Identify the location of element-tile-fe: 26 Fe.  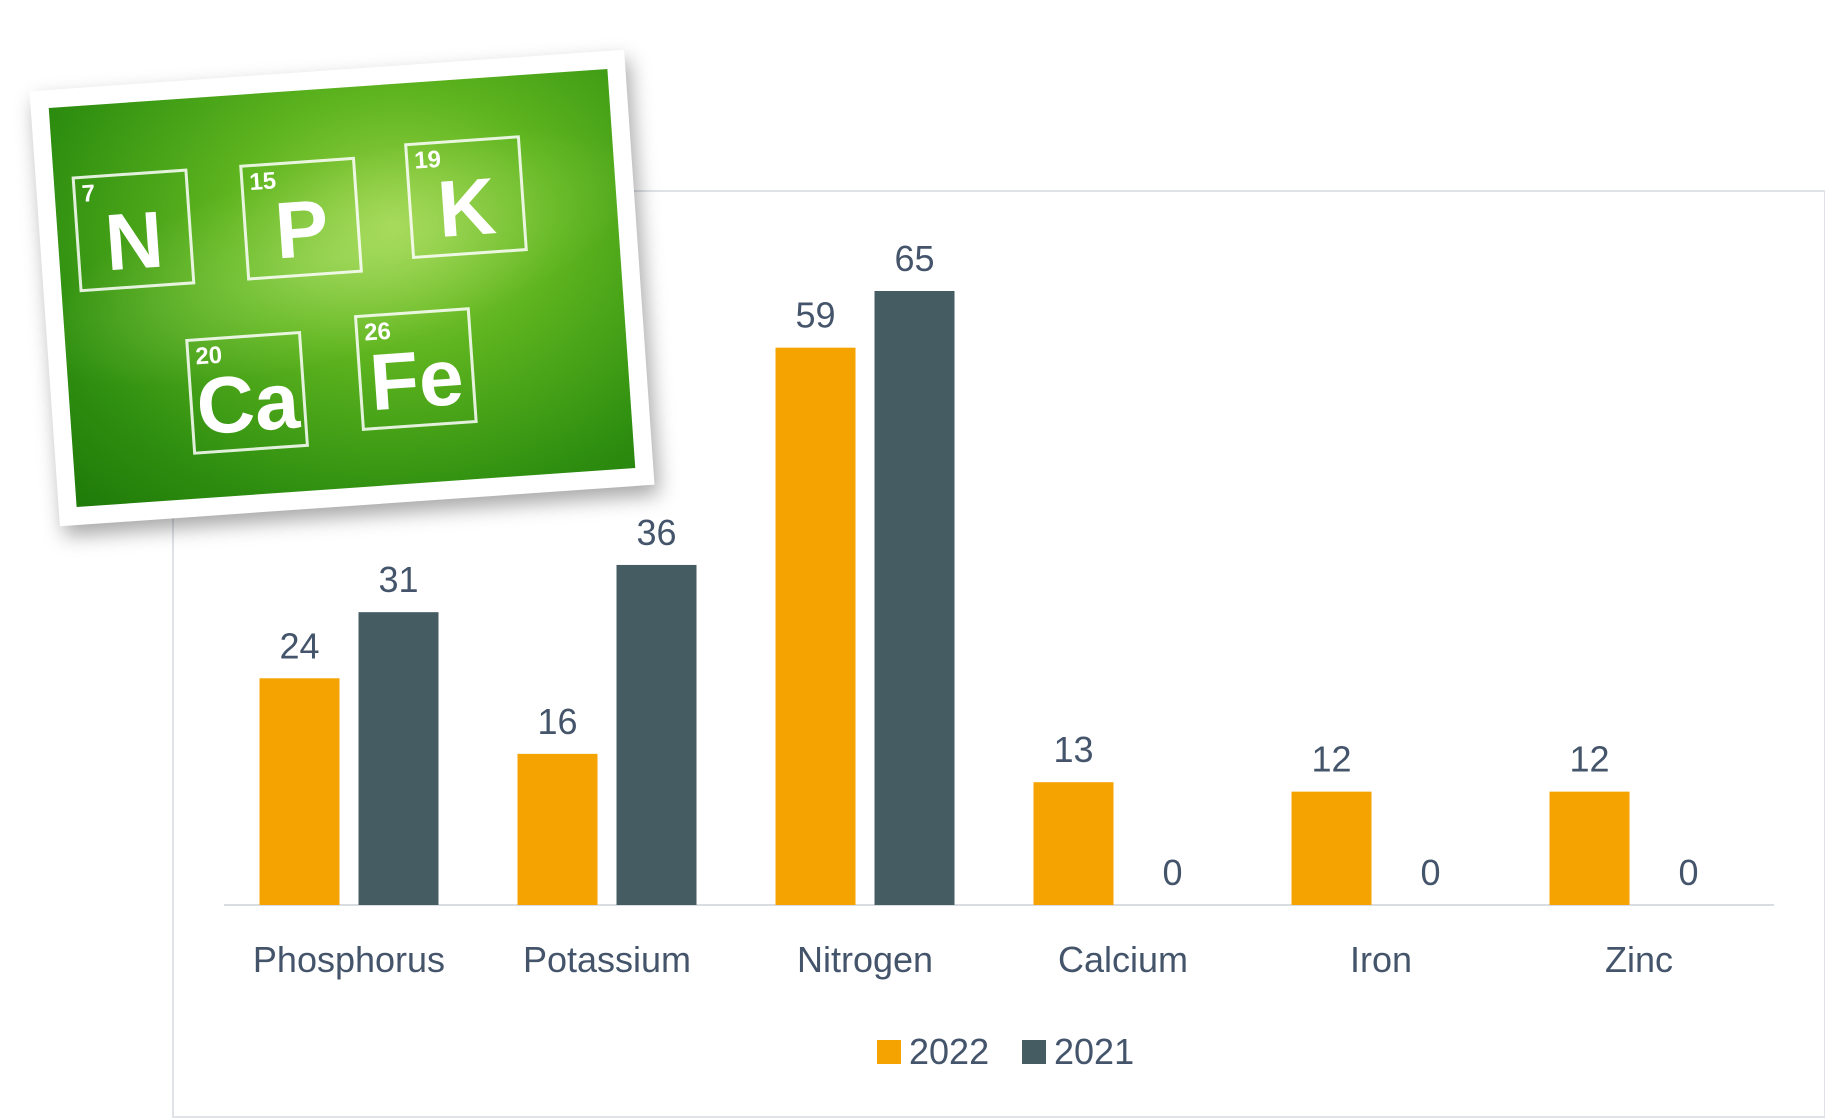
(415, 369).